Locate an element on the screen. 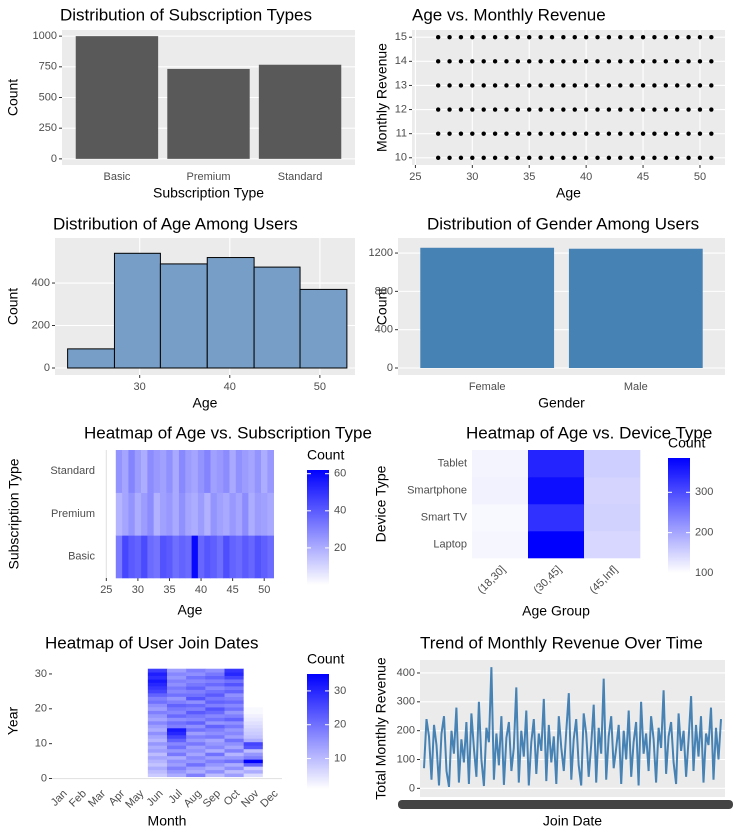 The image size is (734, 837). y-axis-title: Subscription Type is located at coordinates (14, 513).